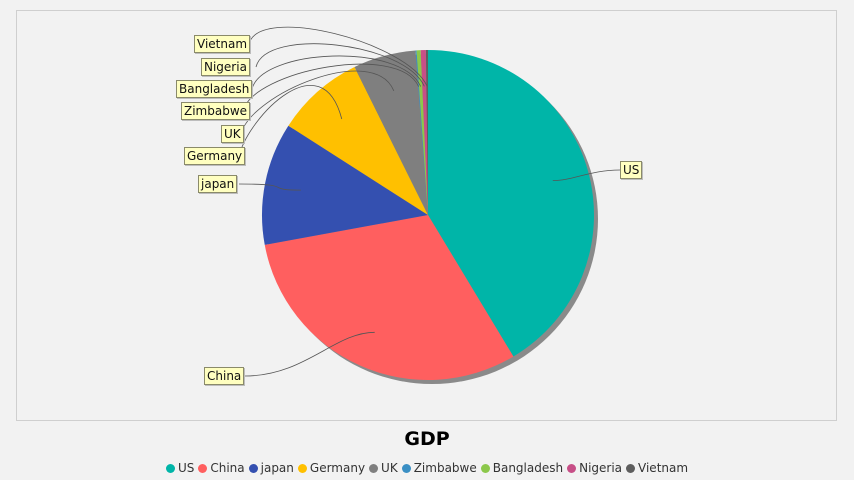 Image resolution: width=854 pixels, height=480 pixels. Describe the element at coordinates (277, 468) in the screenshot. I see `legend-label: japan` at that location.